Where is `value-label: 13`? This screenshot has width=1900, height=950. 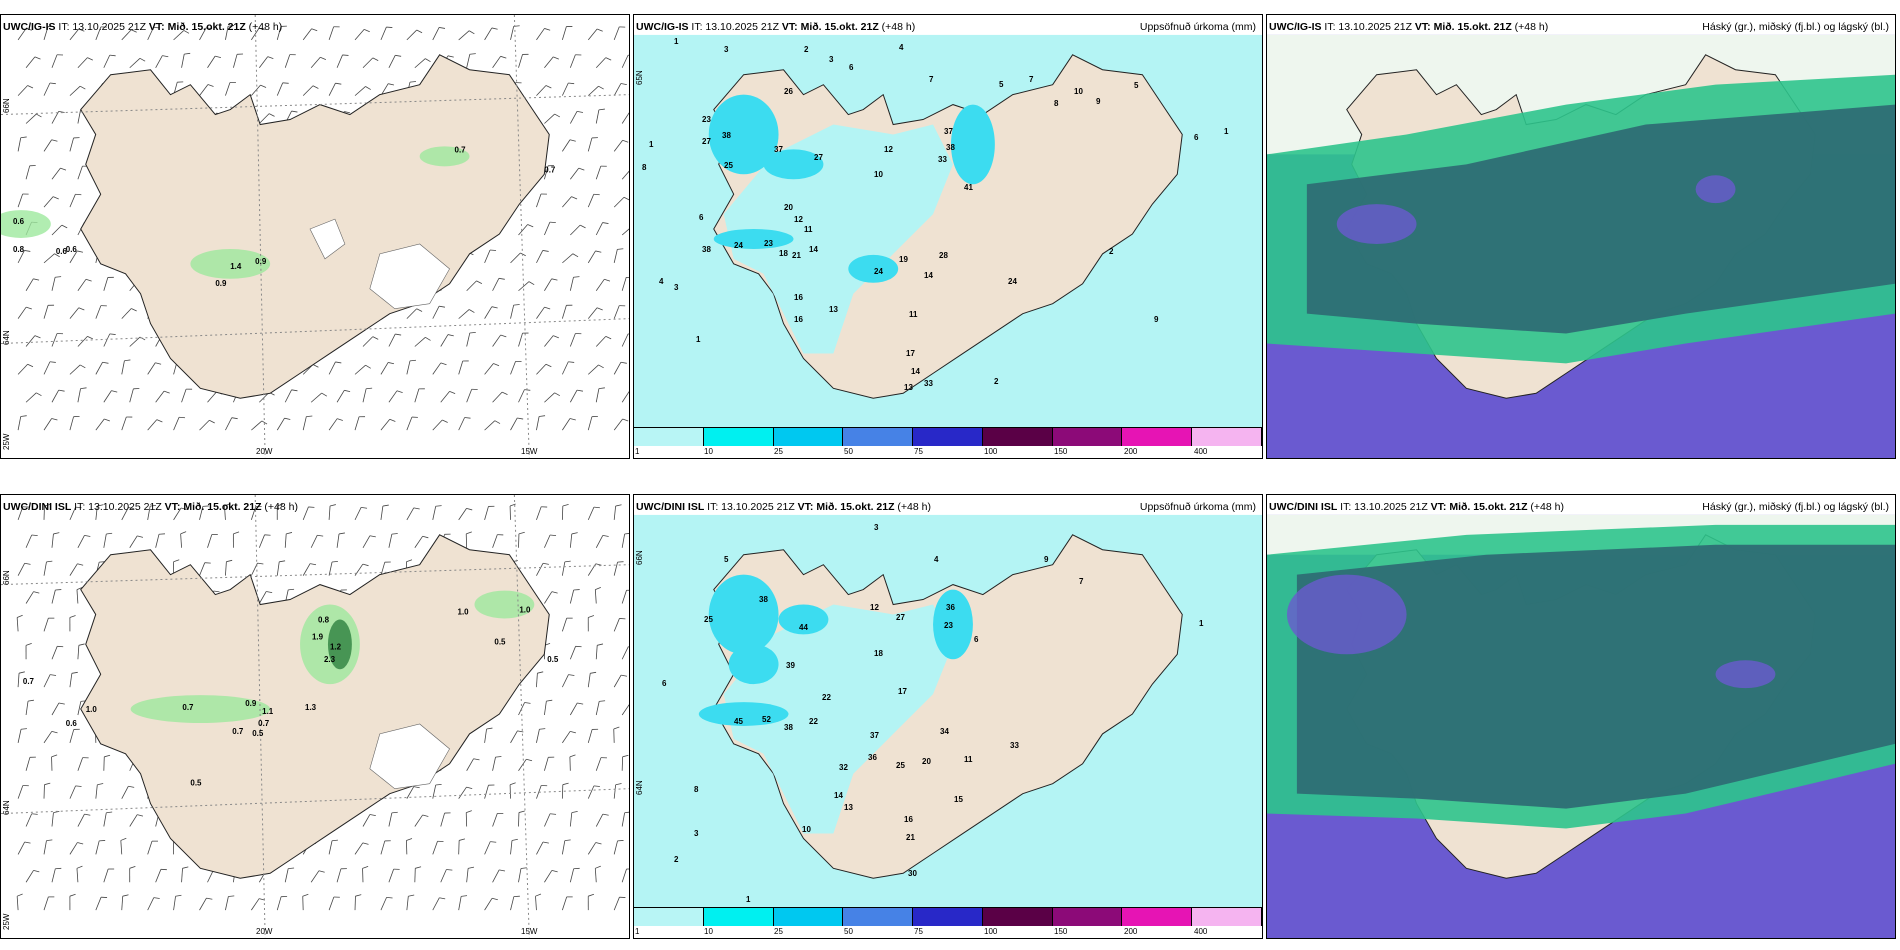
value-label: 13 is located at coordinates (833, 309).